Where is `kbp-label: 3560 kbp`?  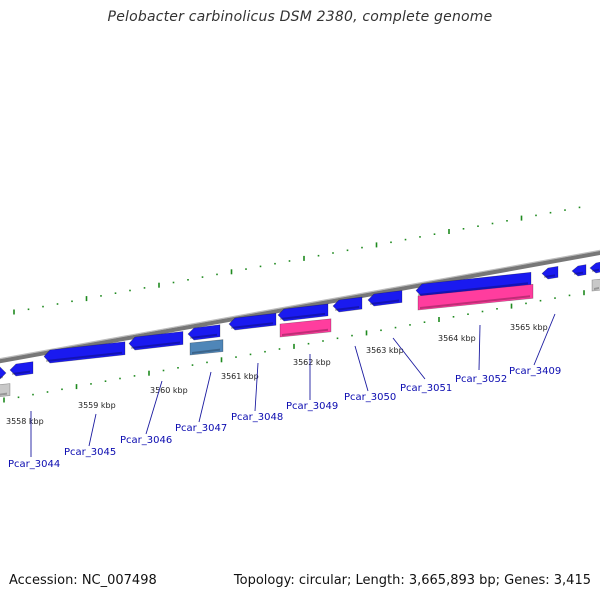 kbp-label: 3560 kbp is located at coordinates (169, 390).